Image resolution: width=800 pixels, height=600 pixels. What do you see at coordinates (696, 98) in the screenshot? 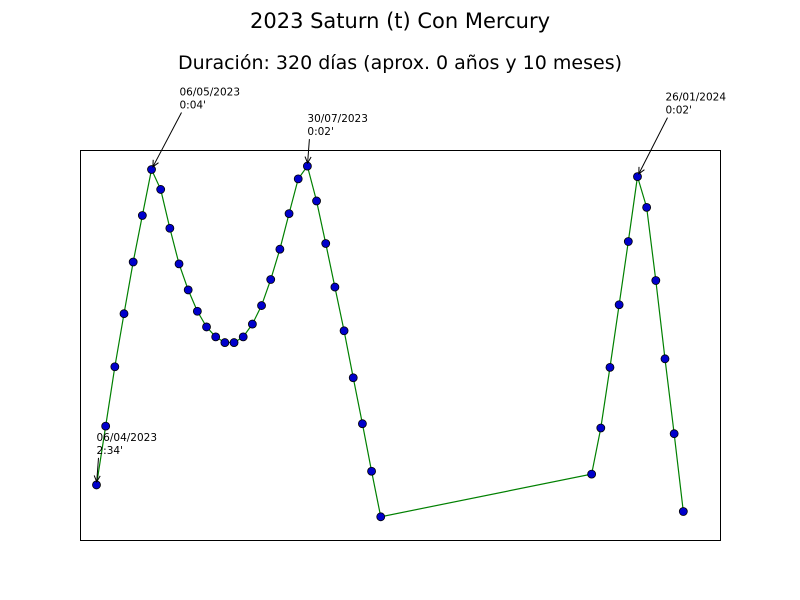
I see `annotation-date: 26/01/2024` at bounding box center [696, 98].